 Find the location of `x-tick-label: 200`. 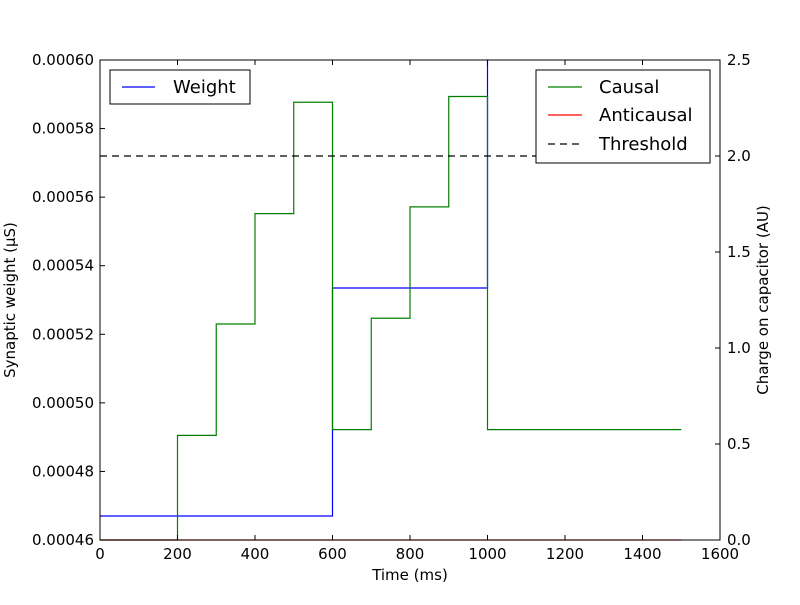

x-tick-label: 200 is located at coordinates (177, 554).